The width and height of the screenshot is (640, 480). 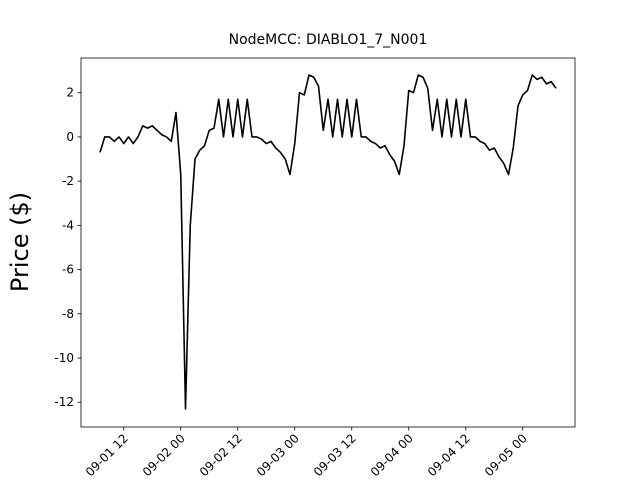 I want to click on x-tick-label: 09-02 12, so click(x=221, y=455).